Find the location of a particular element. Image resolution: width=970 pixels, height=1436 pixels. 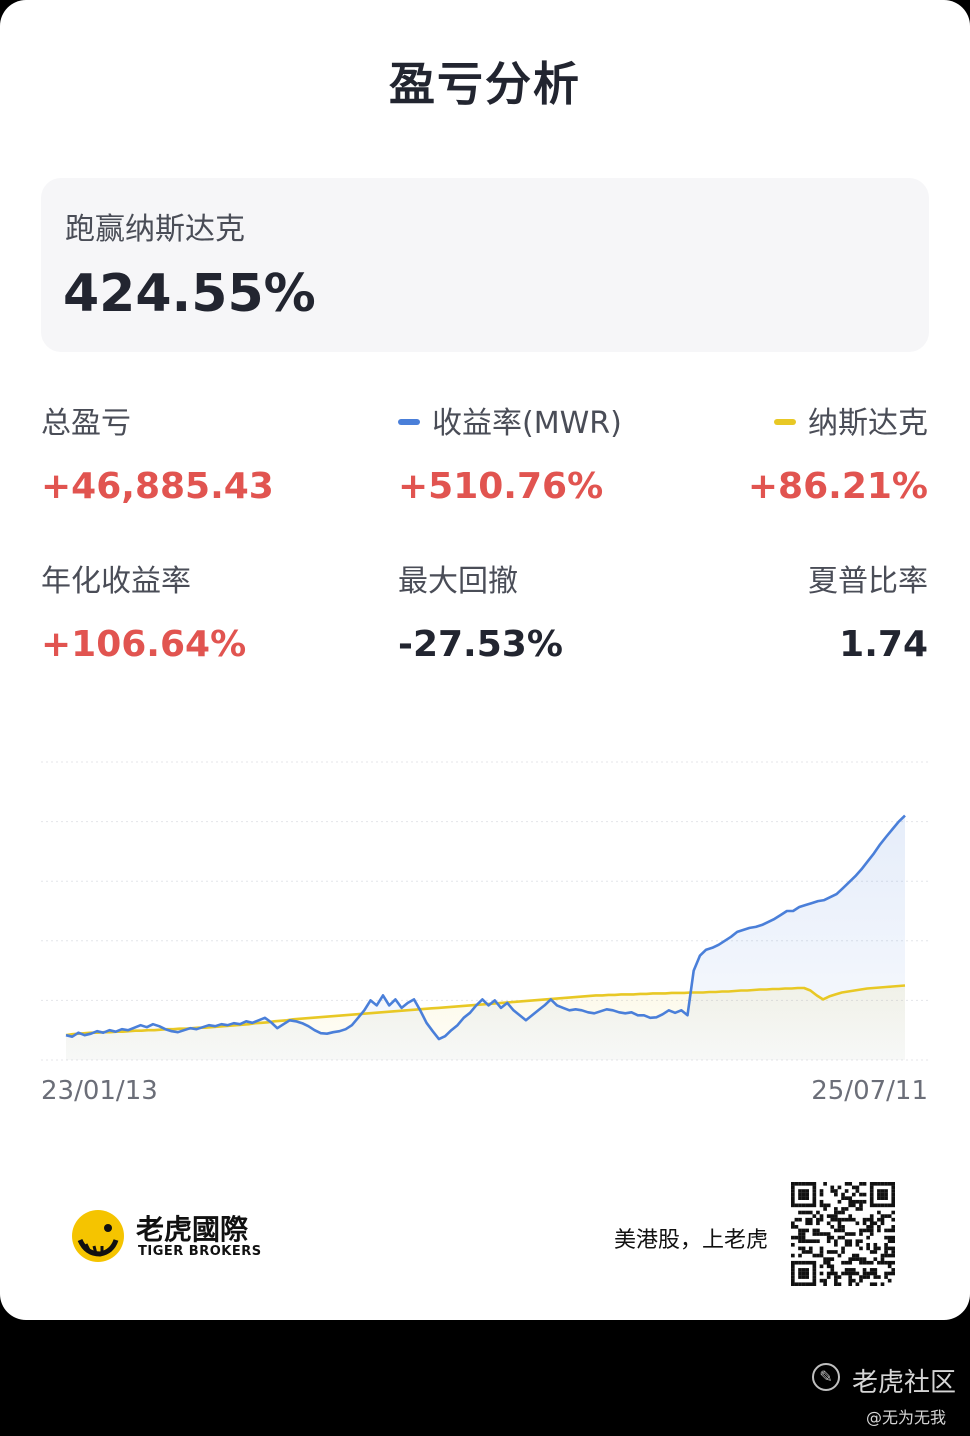

brand-name: 老虎國際 is located at coordinates (192, 1229).